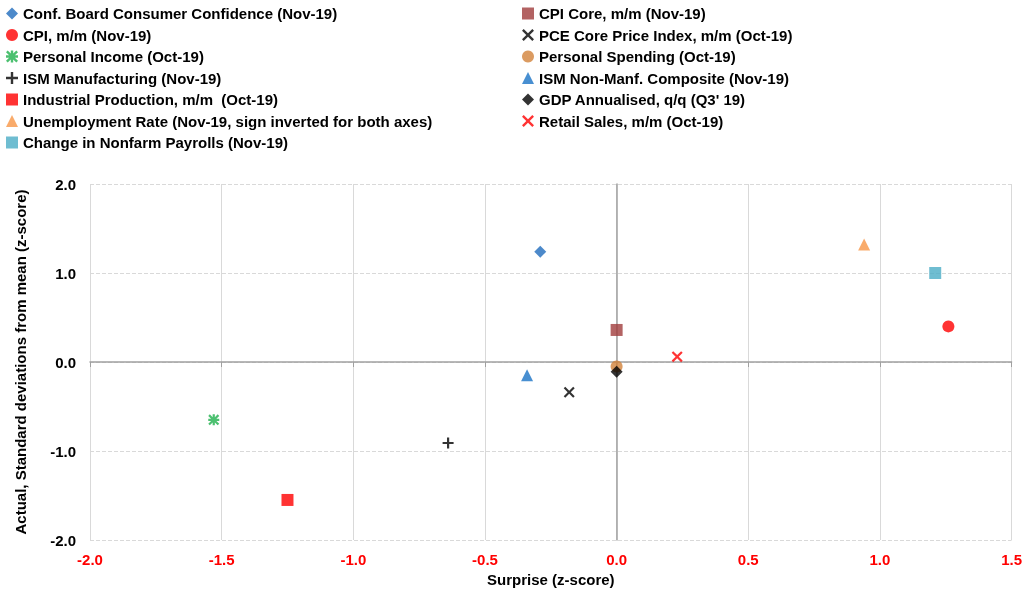 This screenshot has width=1025, height=604. Describe the element at coordinates (20, 362) in the screenshot. I see `y-axis-title: Actual, Standard deviations from mean (z-score)` at that location.